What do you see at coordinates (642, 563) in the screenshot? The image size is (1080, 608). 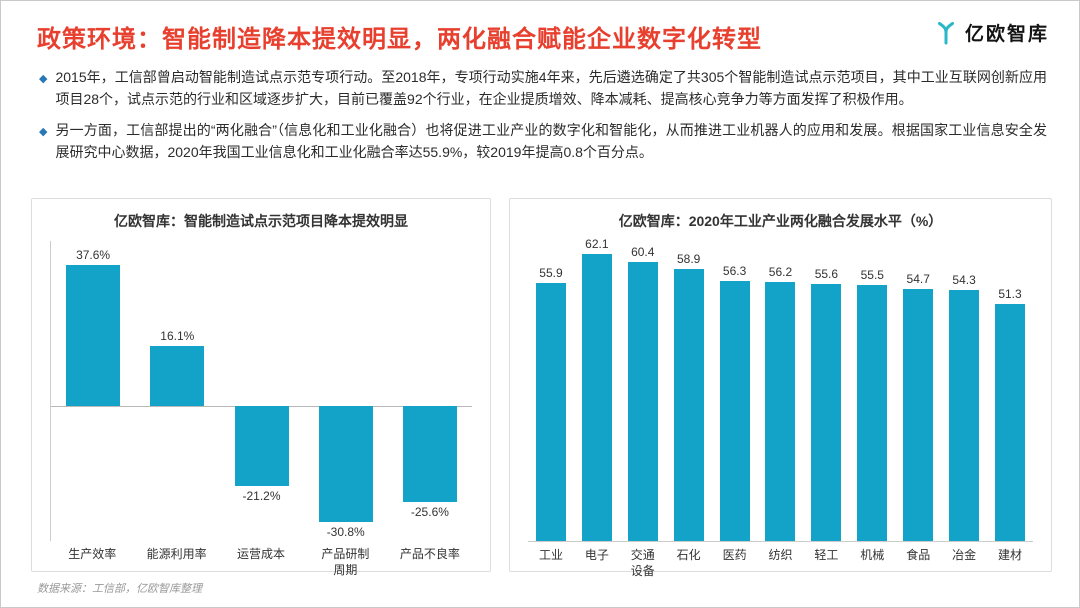 I see `category-label: 交通 设备` at bounding box center [642, 563].